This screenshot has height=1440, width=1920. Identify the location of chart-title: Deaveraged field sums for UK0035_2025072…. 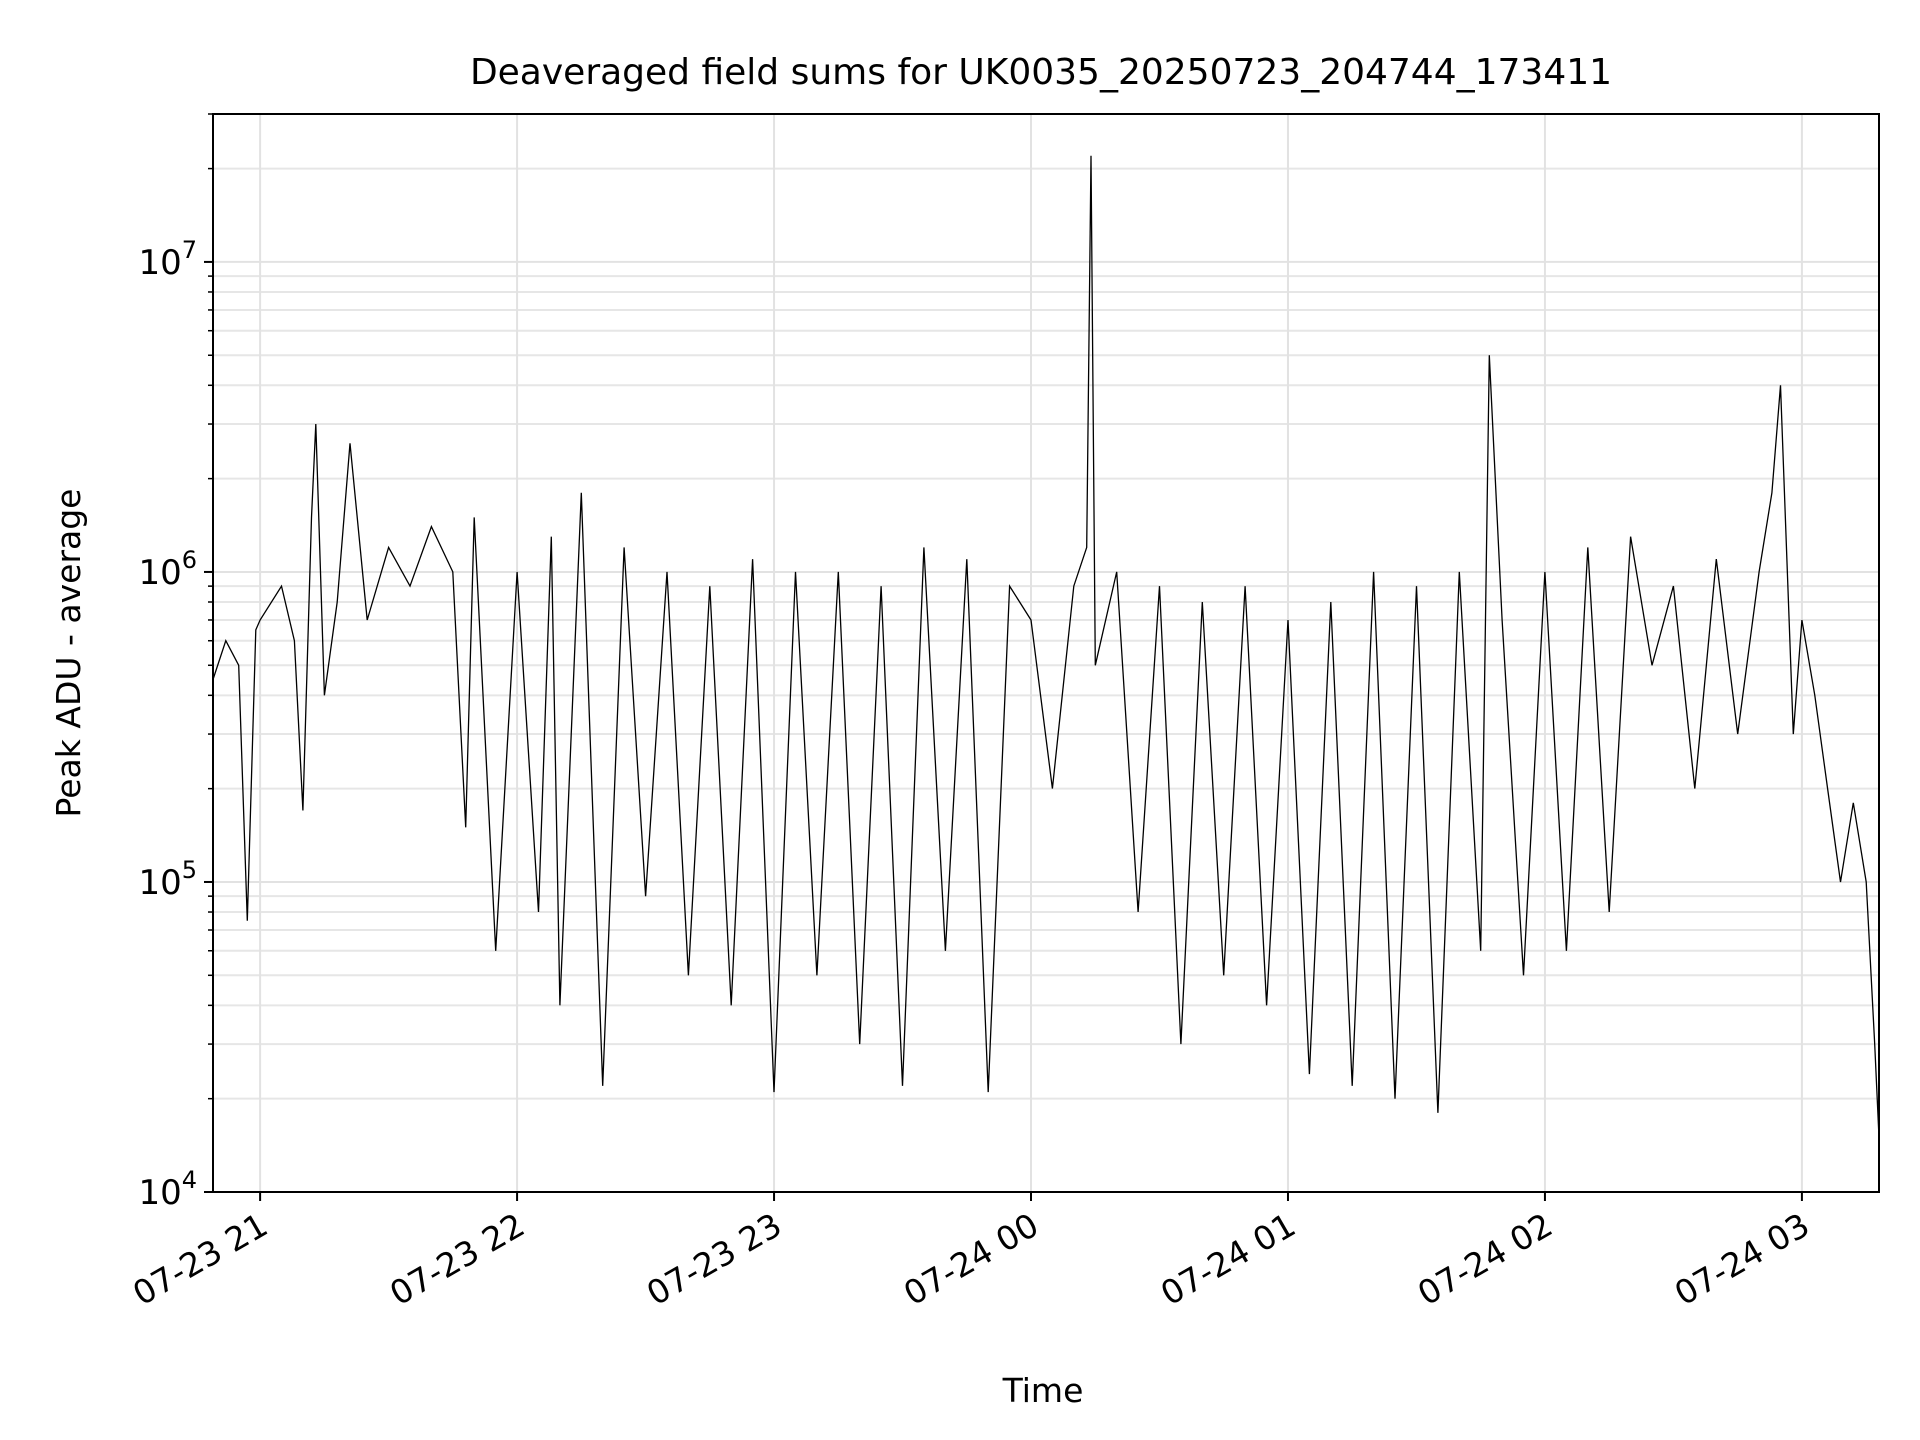
(1041, 72).